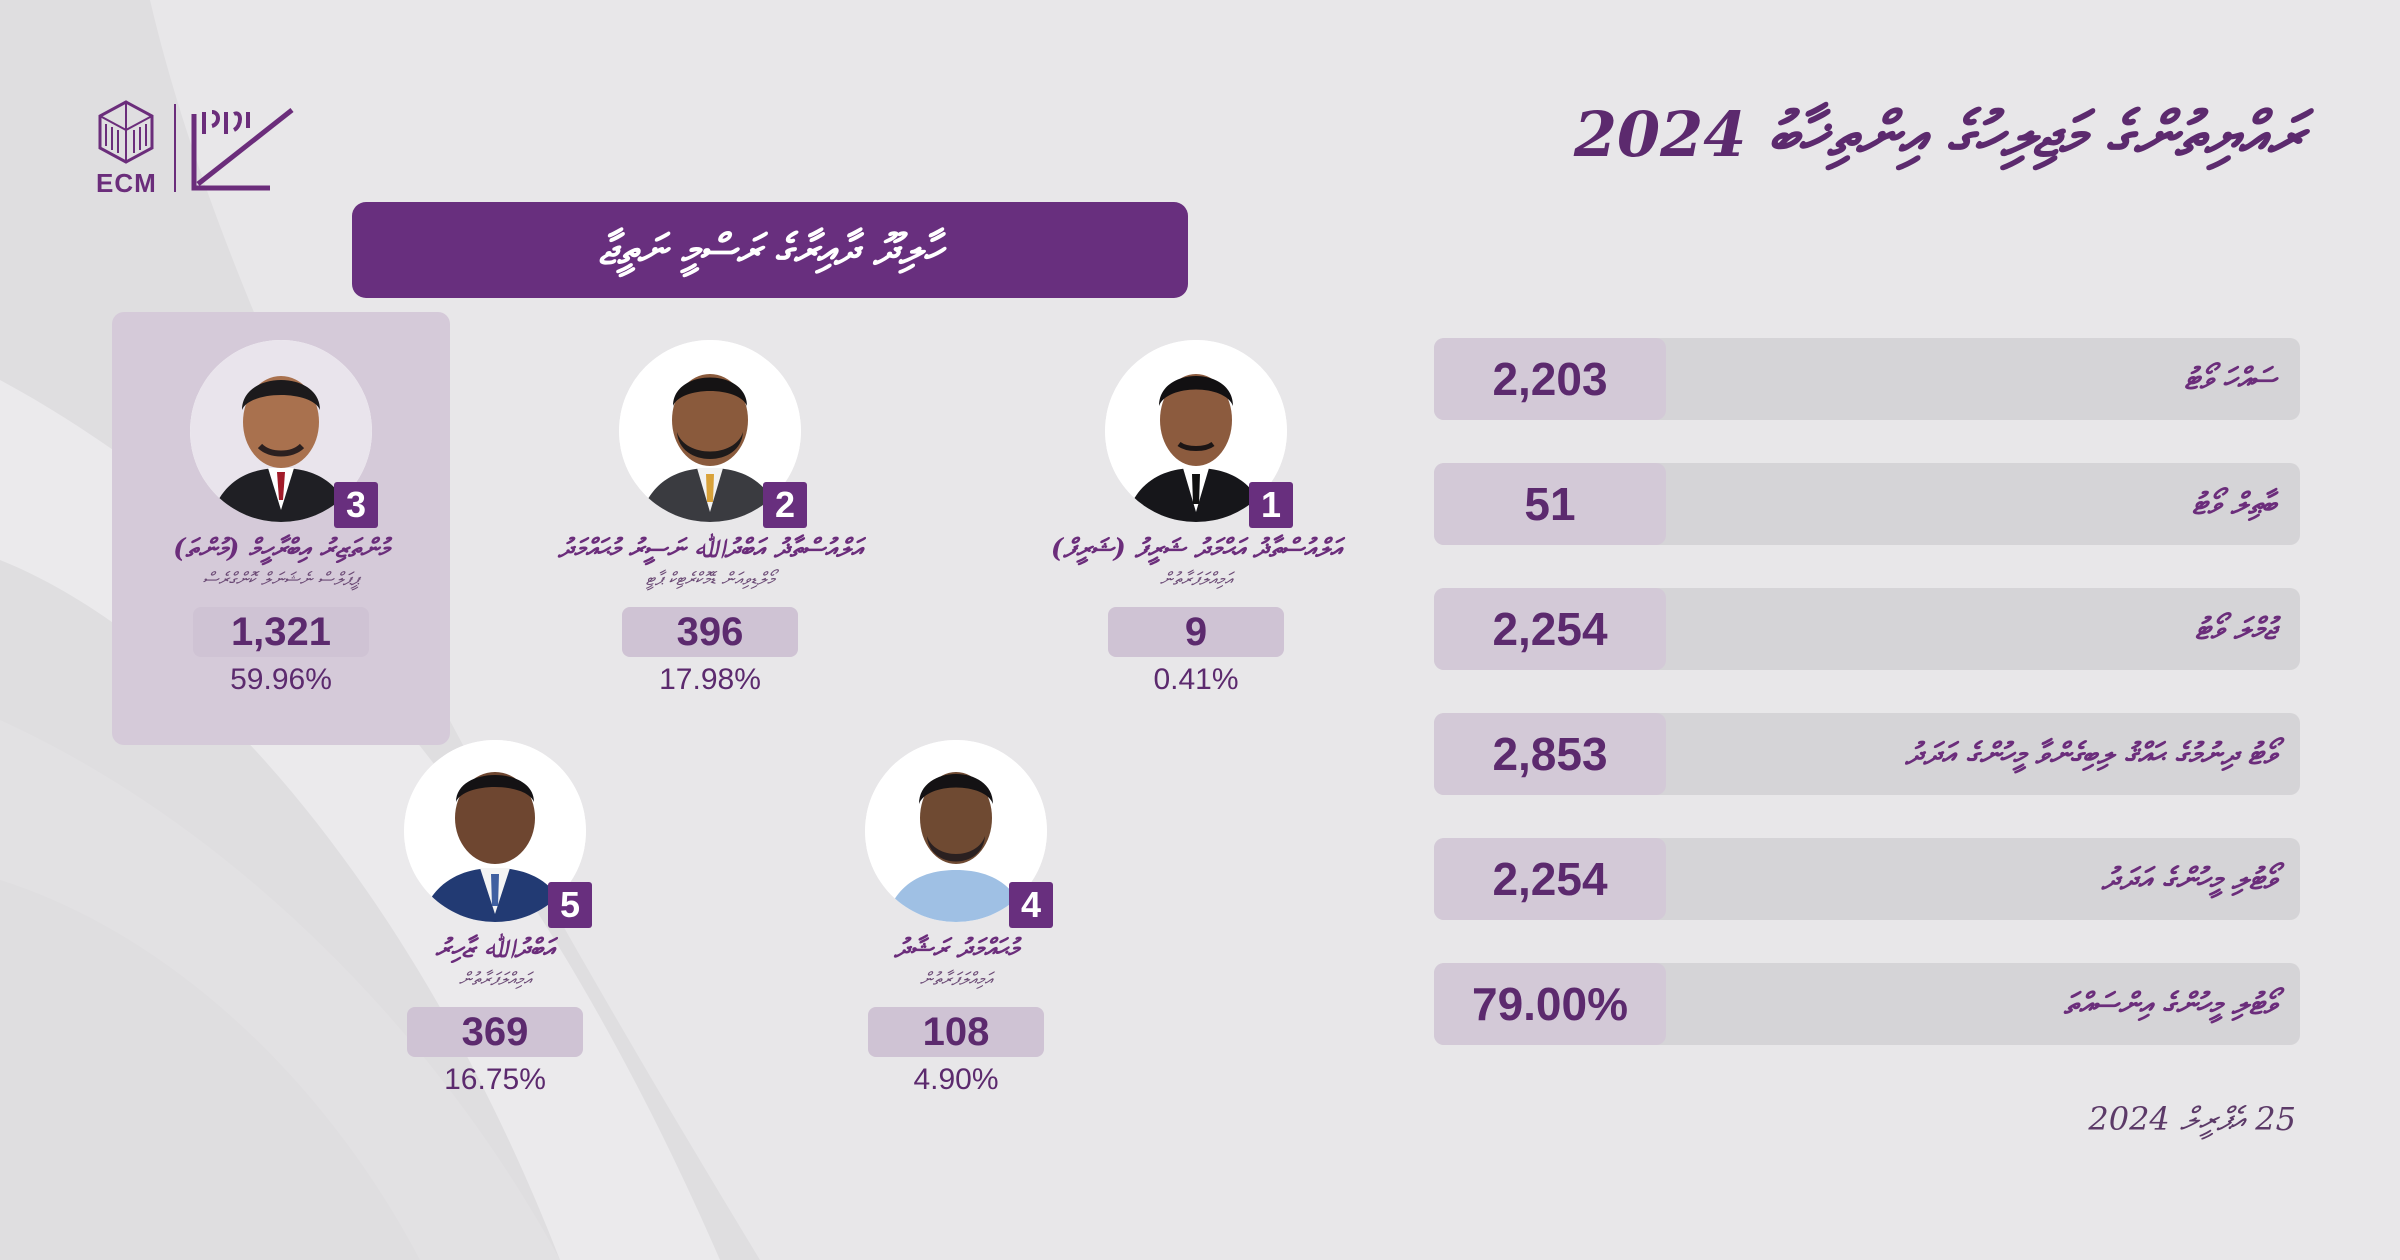  Describe the element at coordinates (1271, 505) in the screenshot. I see `candidate-number-badge: 1` at that location.